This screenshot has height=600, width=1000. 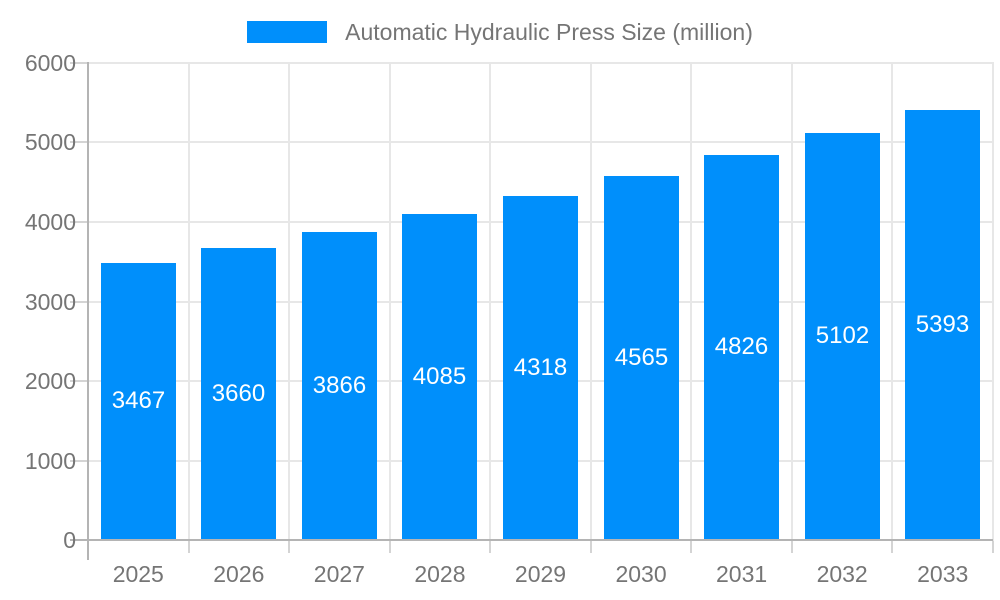 I want to click on bar: 4826, so click(x=741, y=347).